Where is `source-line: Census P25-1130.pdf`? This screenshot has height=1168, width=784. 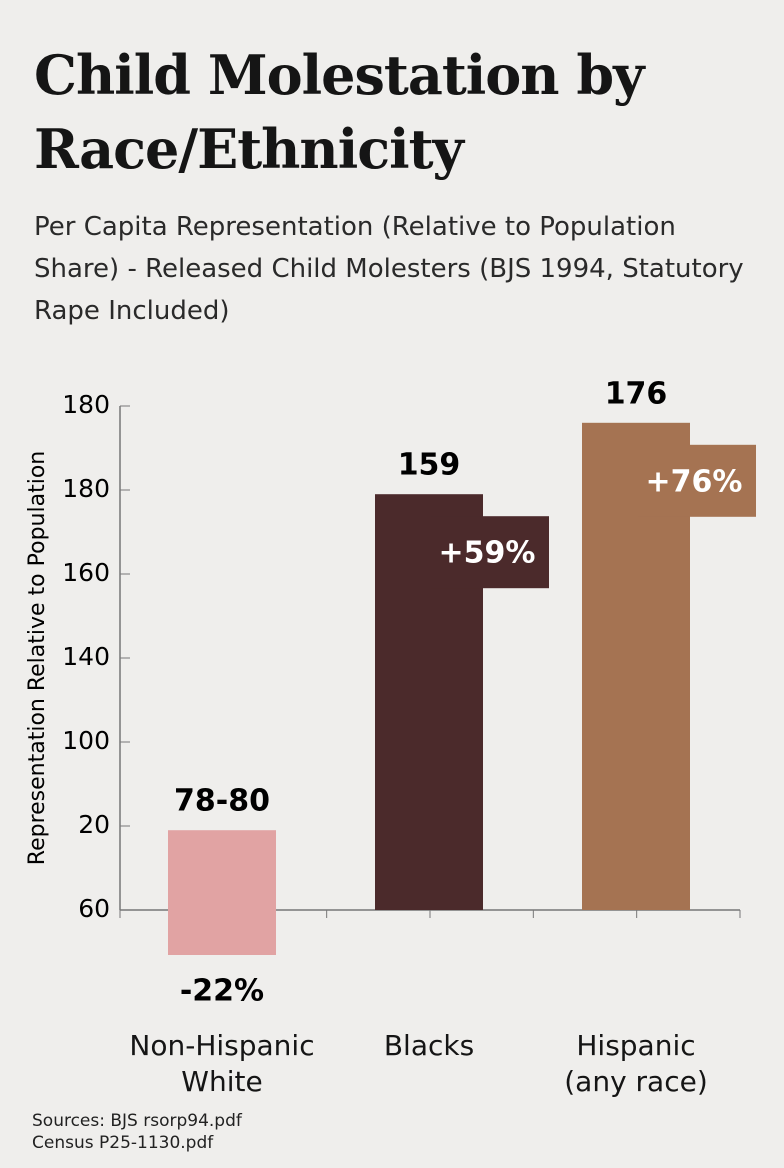
source-line: Census P25-1130.pdf is located at coordinates (123, 1143).